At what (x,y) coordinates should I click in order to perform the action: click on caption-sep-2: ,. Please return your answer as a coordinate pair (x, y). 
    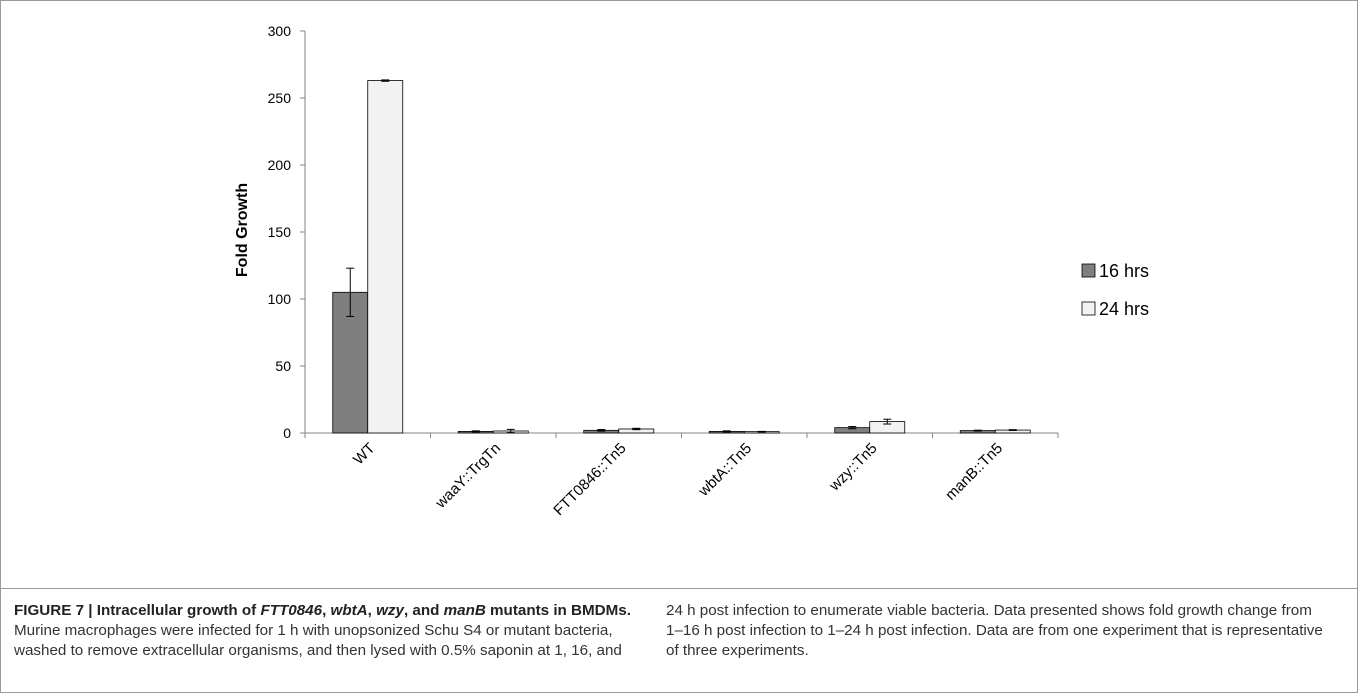
    Looking at the image, I should click on (372, 610).